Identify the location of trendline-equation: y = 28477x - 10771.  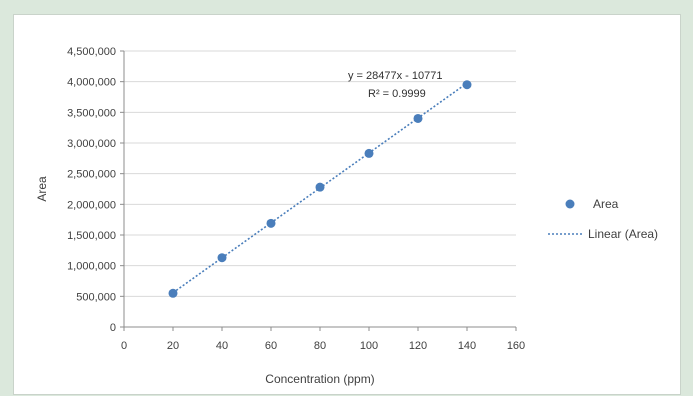
(395, 76).